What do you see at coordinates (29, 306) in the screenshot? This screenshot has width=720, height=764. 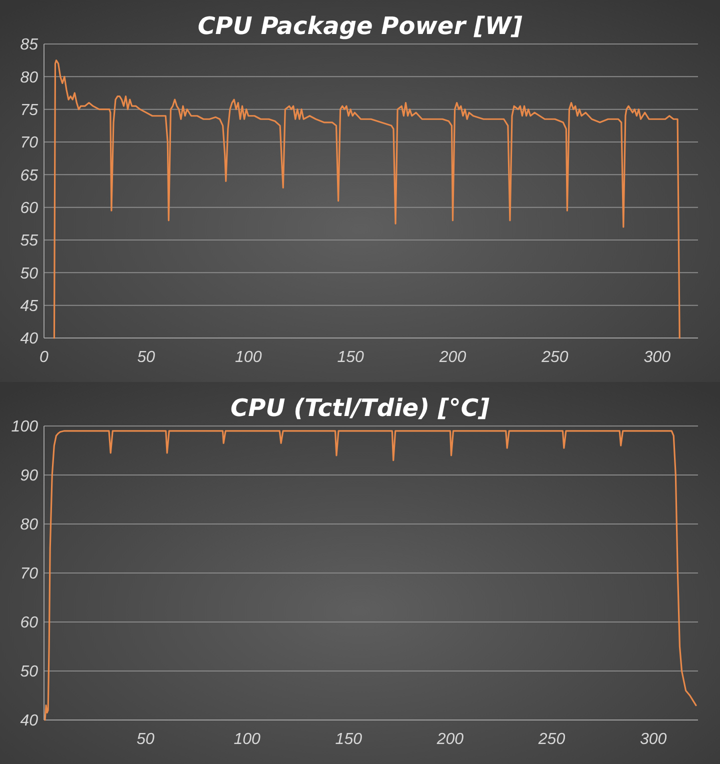 I see `y-tick-label: 45` at bounding box center [29, 306].